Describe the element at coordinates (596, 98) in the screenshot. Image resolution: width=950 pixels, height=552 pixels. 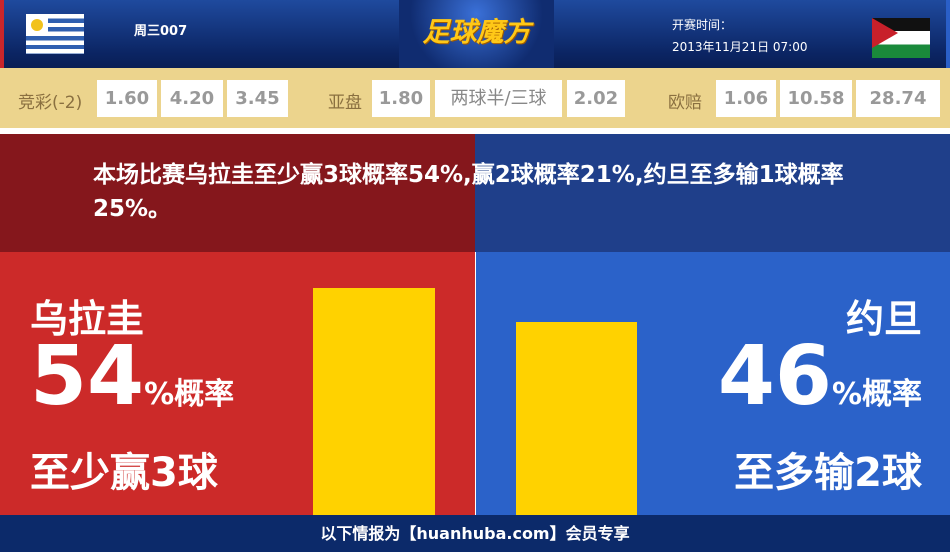
I see `odds-cell: 2.02` at that location.